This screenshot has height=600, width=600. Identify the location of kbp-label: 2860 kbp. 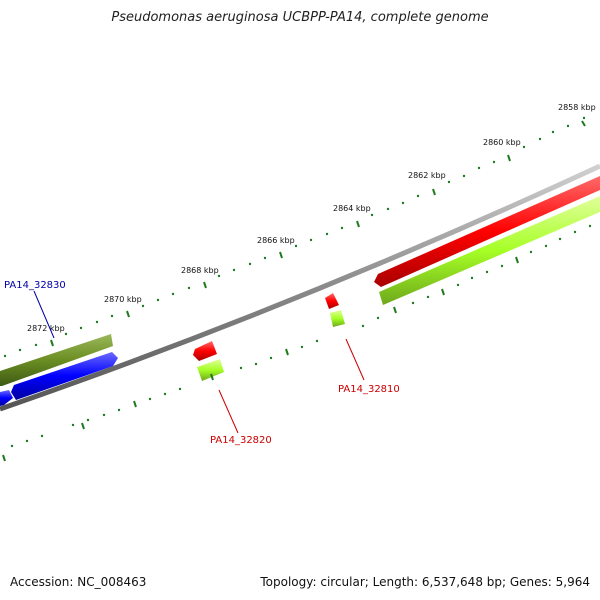
(502, 142).